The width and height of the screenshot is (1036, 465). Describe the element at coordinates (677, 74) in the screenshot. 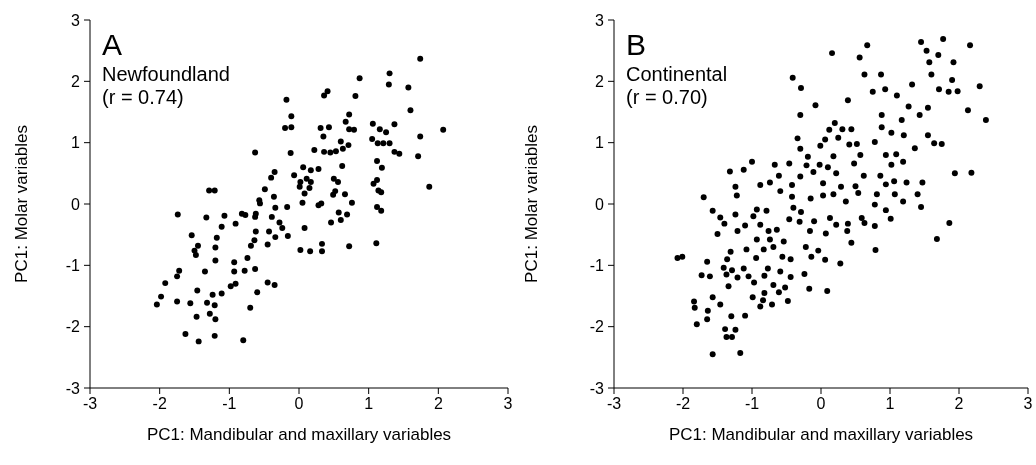

I see `annotation: Continental` at that location.